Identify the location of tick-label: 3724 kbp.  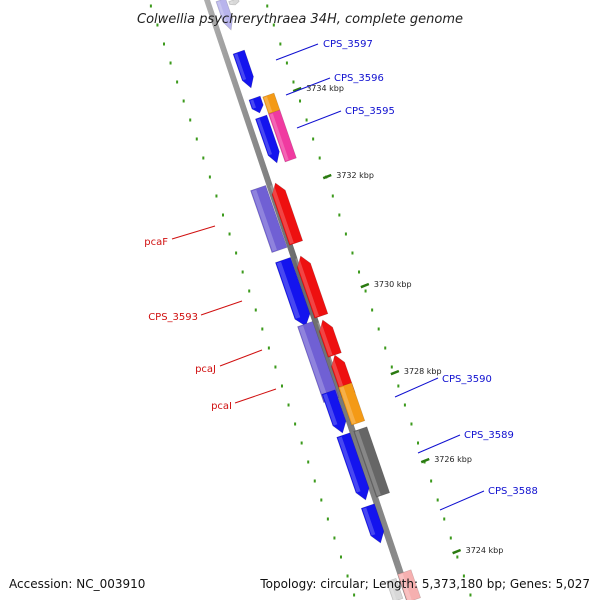
(485, 550).